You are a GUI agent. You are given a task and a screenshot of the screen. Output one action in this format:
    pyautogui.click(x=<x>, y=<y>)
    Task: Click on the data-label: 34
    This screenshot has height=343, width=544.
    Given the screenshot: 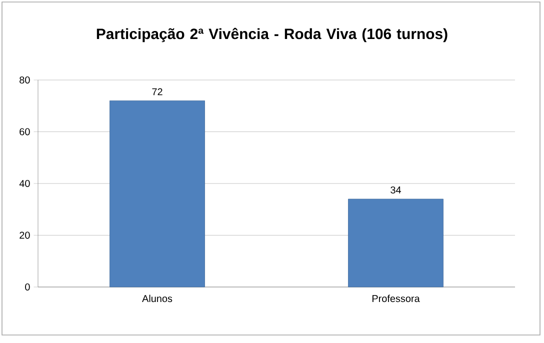 What is the action you would take?
    pyautogui.click(x=396, y=190)
    